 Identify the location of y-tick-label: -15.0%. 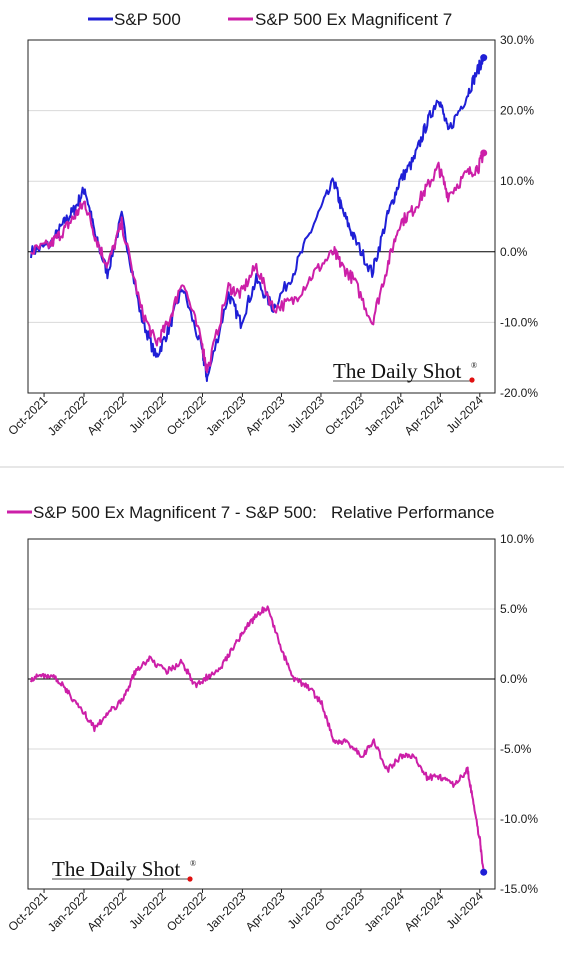
(519, 889).